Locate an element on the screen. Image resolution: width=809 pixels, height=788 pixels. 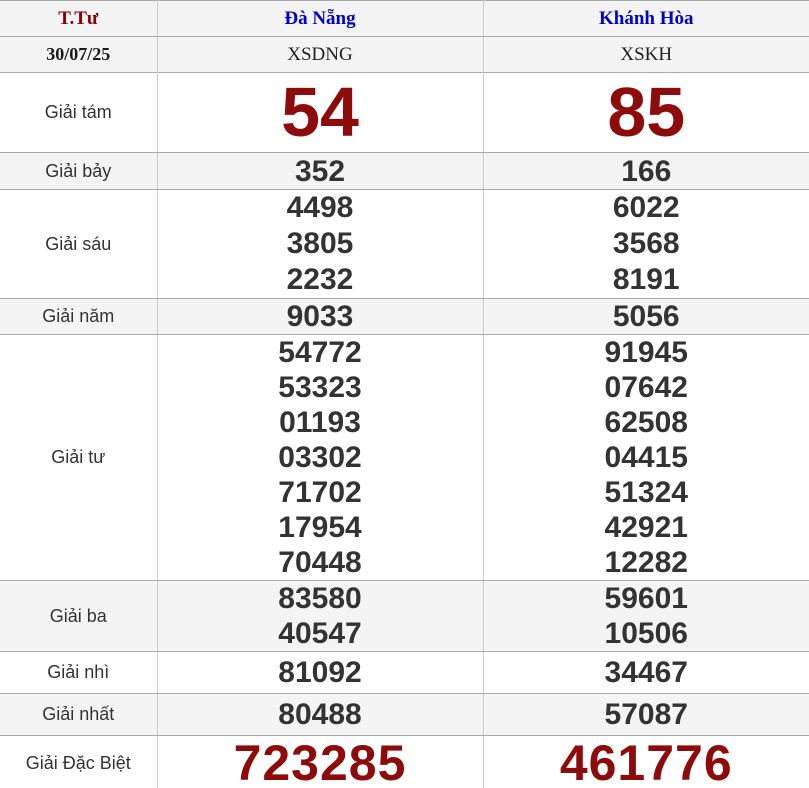
prize-number: 723285 is located at coordinates (320, 761).